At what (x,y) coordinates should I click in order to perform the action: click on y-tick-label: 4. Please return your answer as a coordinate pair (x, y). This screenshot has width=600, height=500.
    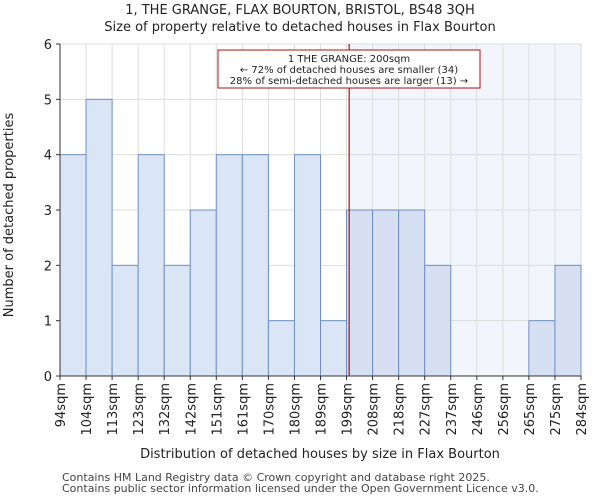
    Looking at the image, I should click on (48, 156).